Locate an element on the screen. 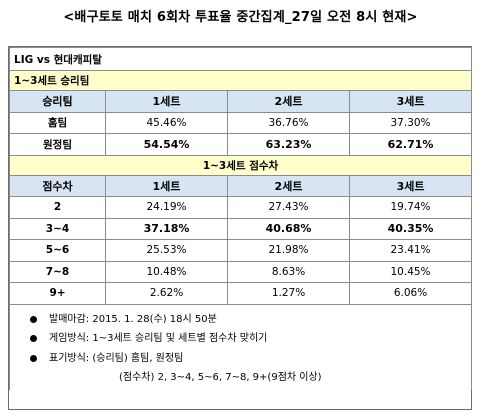 The image size is (481, 416). section1-title-row: 1~3세트 승리팀 is located at coordinates (240, 80).